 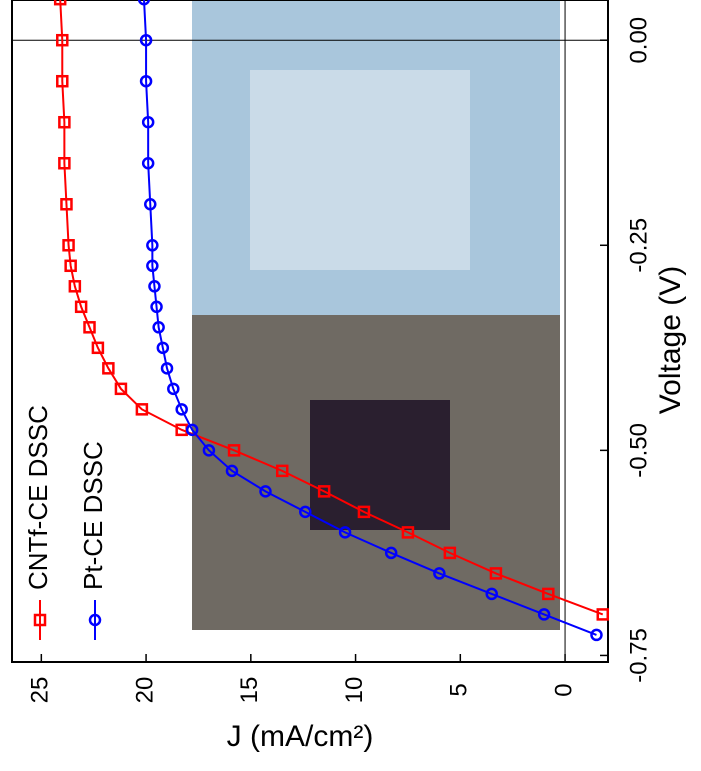 I want to click on y-tick-label: 10, so click(x=354, y=690).